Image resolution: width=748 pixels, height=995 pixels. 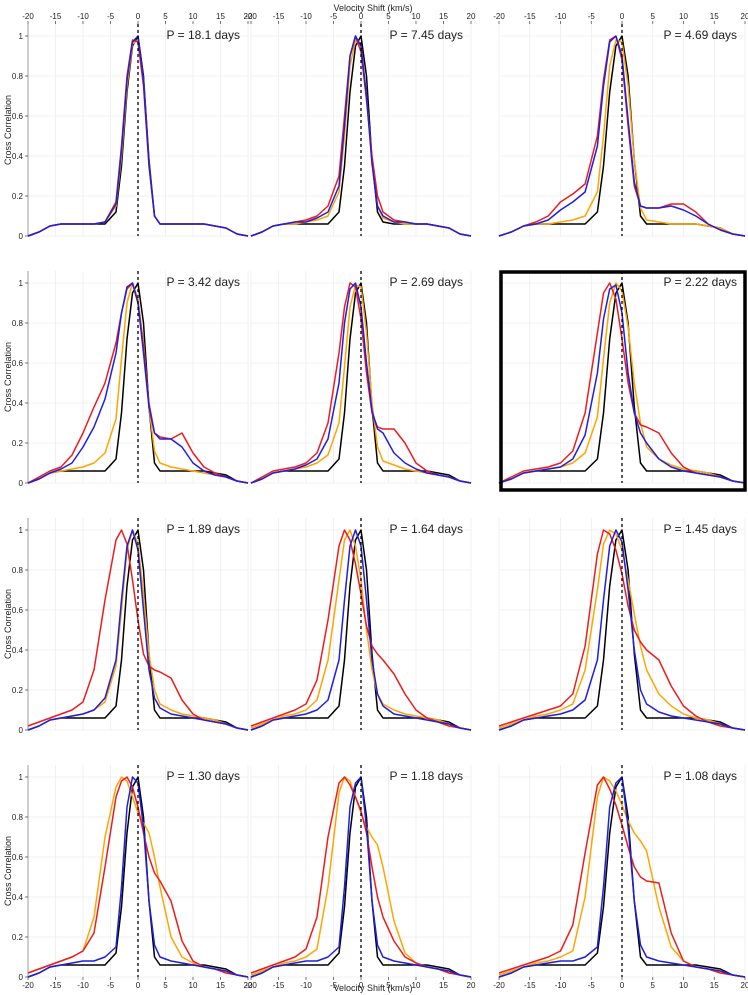 I want to click on panel-3: -20 -15 -10 -5 0 5 10 15 20P = 4.69 days, so click(x=620, y=124).